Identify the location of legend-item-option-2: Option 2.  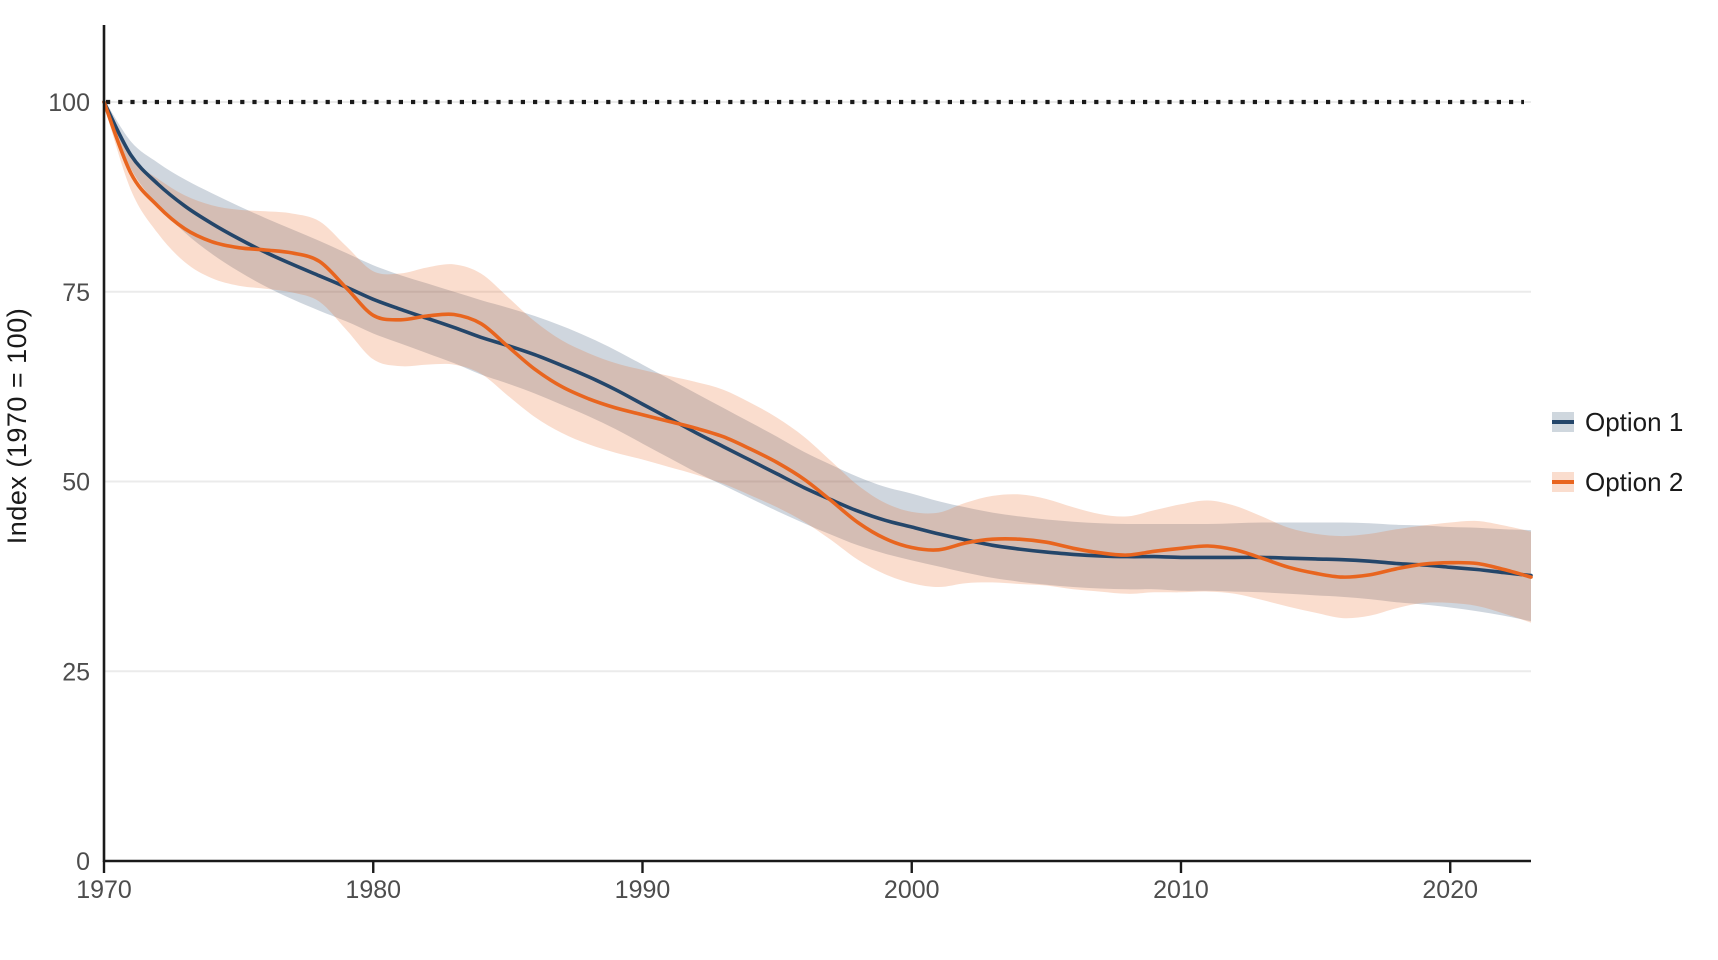
(1618, 482).